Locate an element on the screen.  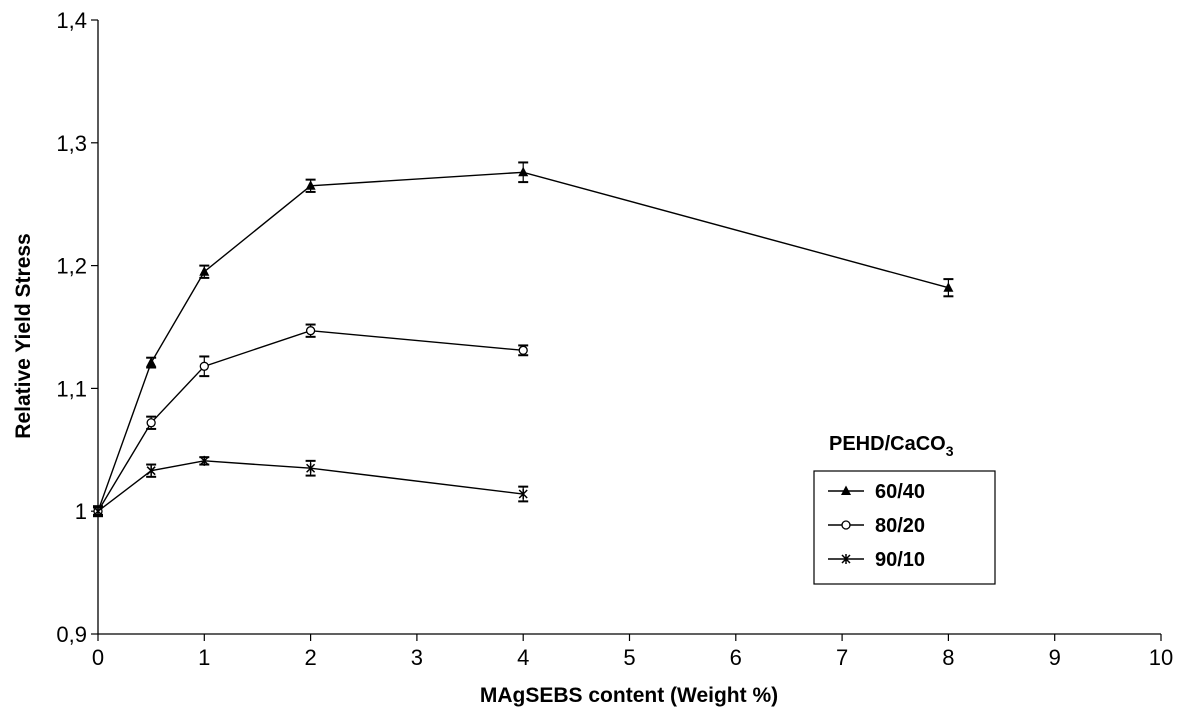
x-axis-label: MAgSEBS content (Weight %) is located at coordinates (629, 695).